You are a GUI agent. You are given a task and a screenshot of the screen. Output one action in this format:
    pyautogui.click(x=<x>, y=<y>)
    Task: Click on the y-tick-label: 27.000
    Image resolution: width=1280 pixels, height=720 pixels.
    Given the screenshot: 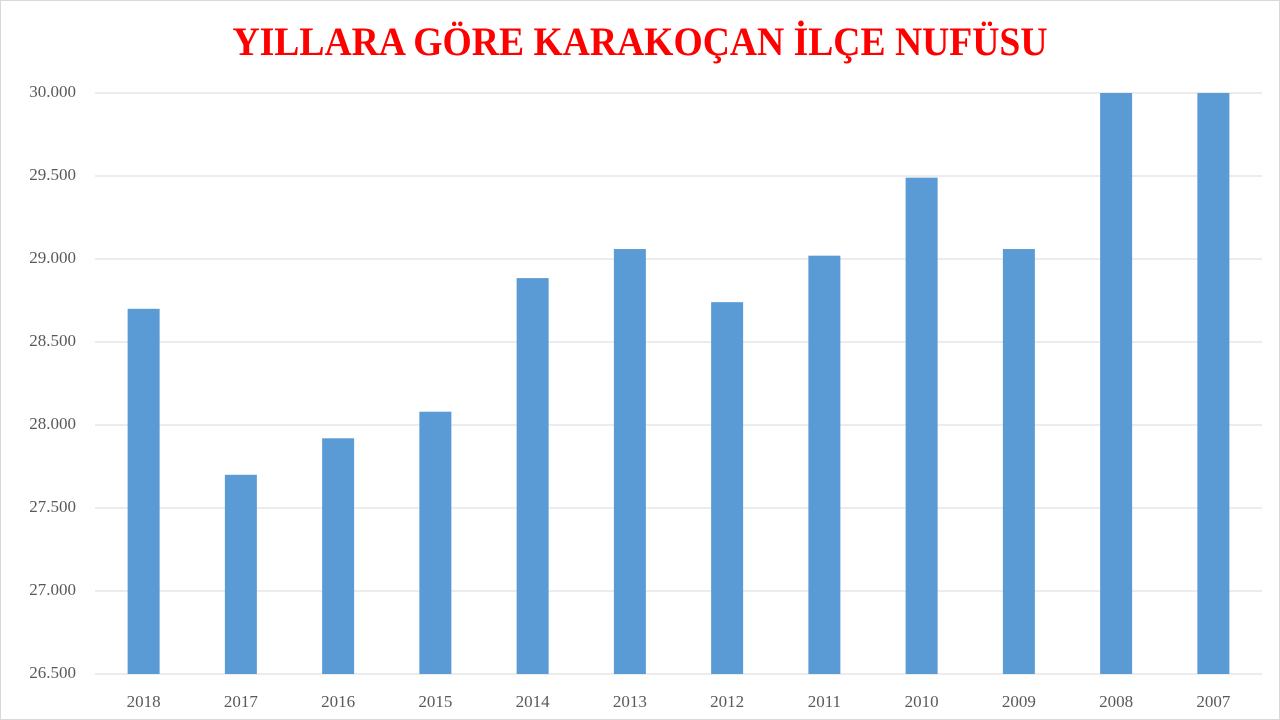 What is the action you would take?
    pyautogui.click(x=52, y=589)
    